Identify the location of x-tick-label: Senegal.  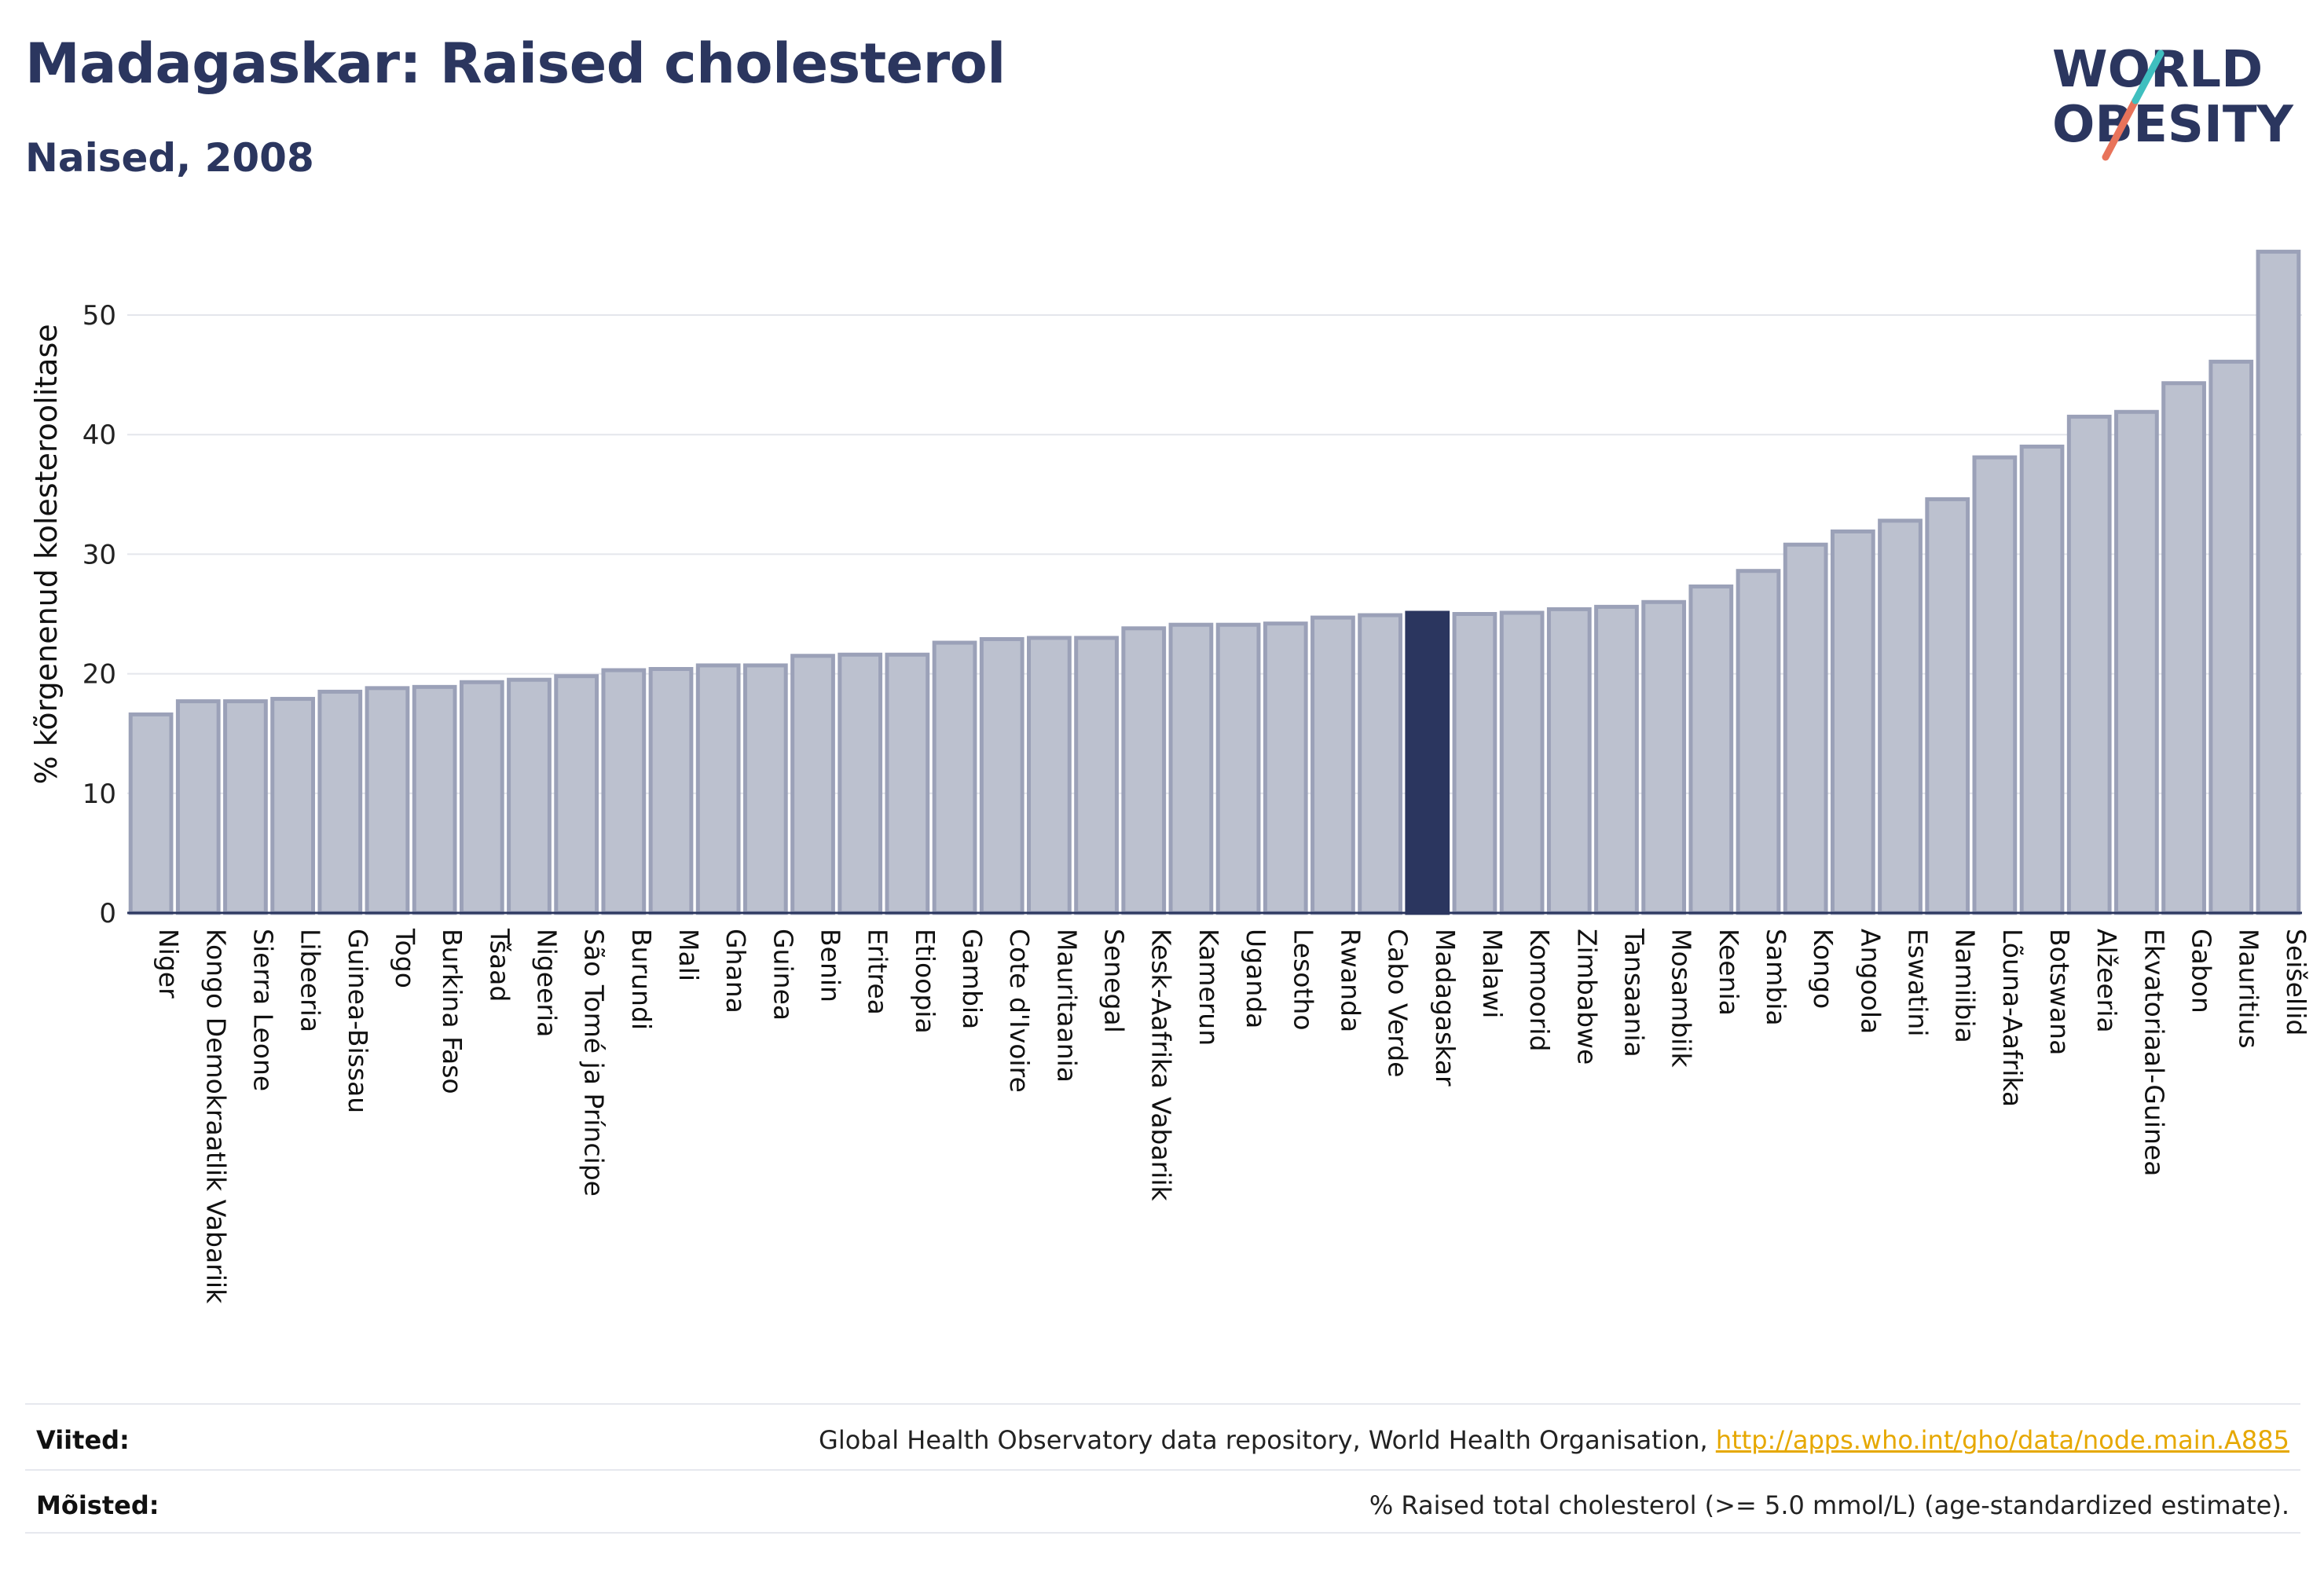
(1114, 981).